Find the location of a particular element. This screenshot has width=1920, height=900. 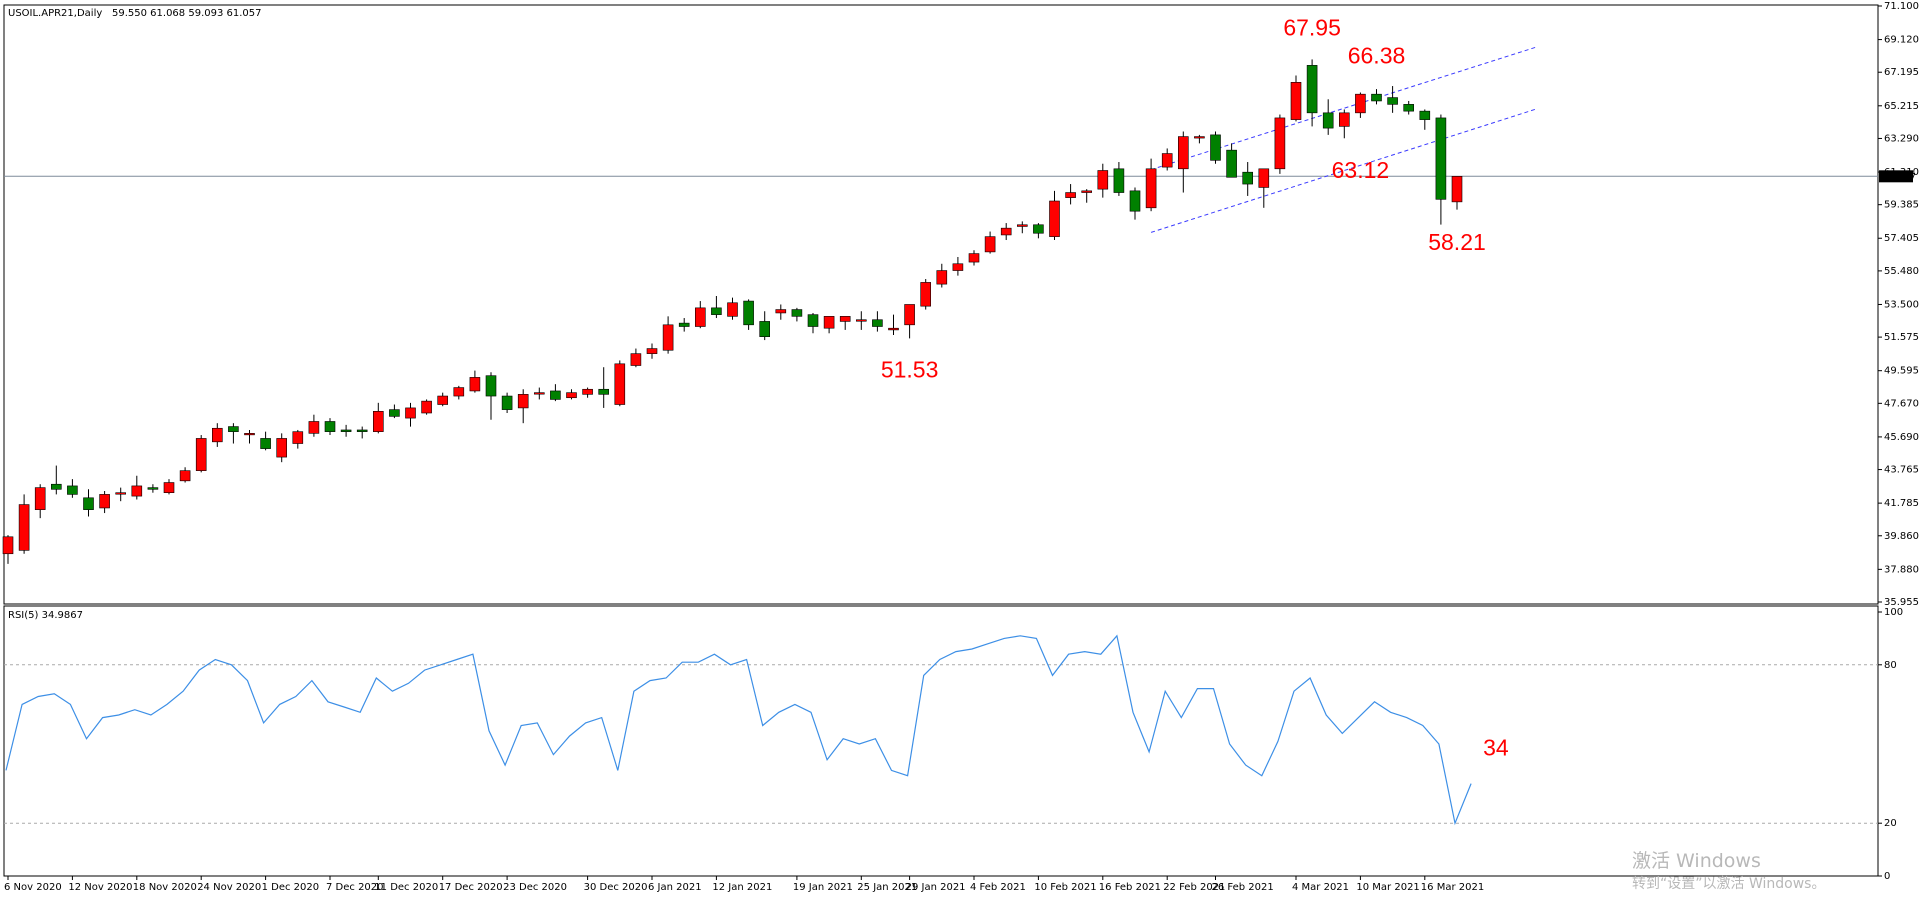

price-annotation: 67.95 is located at coordinates (1312, 28).